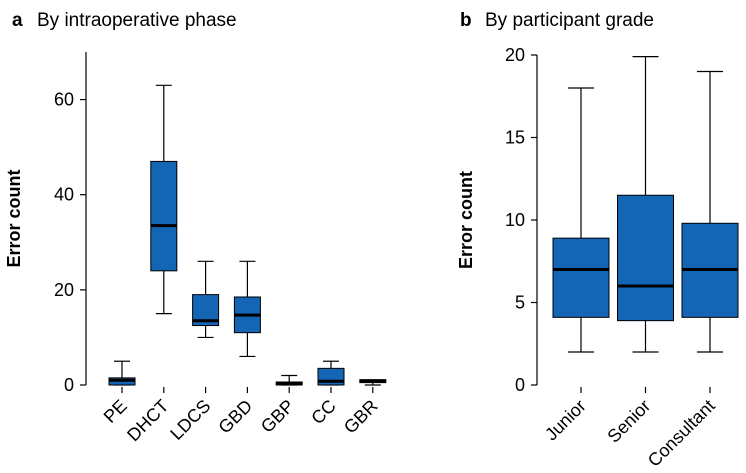  I want to click on x-tick-label-junior: Junior, so click(565, 420).